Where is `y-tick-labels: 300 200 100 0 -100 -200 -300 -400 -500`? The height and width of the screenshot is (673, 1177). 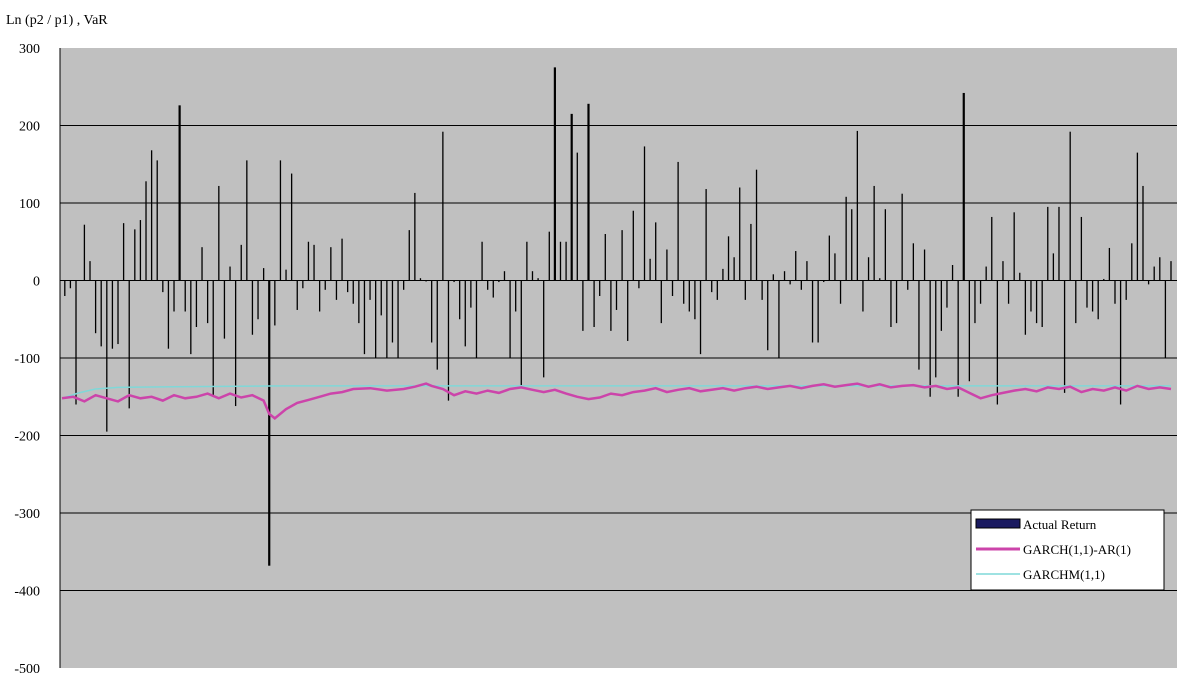
y-tick-labels: 300 200 100 0 -100 -200 -300 -400 -500 is located at coordinates (27, 357).